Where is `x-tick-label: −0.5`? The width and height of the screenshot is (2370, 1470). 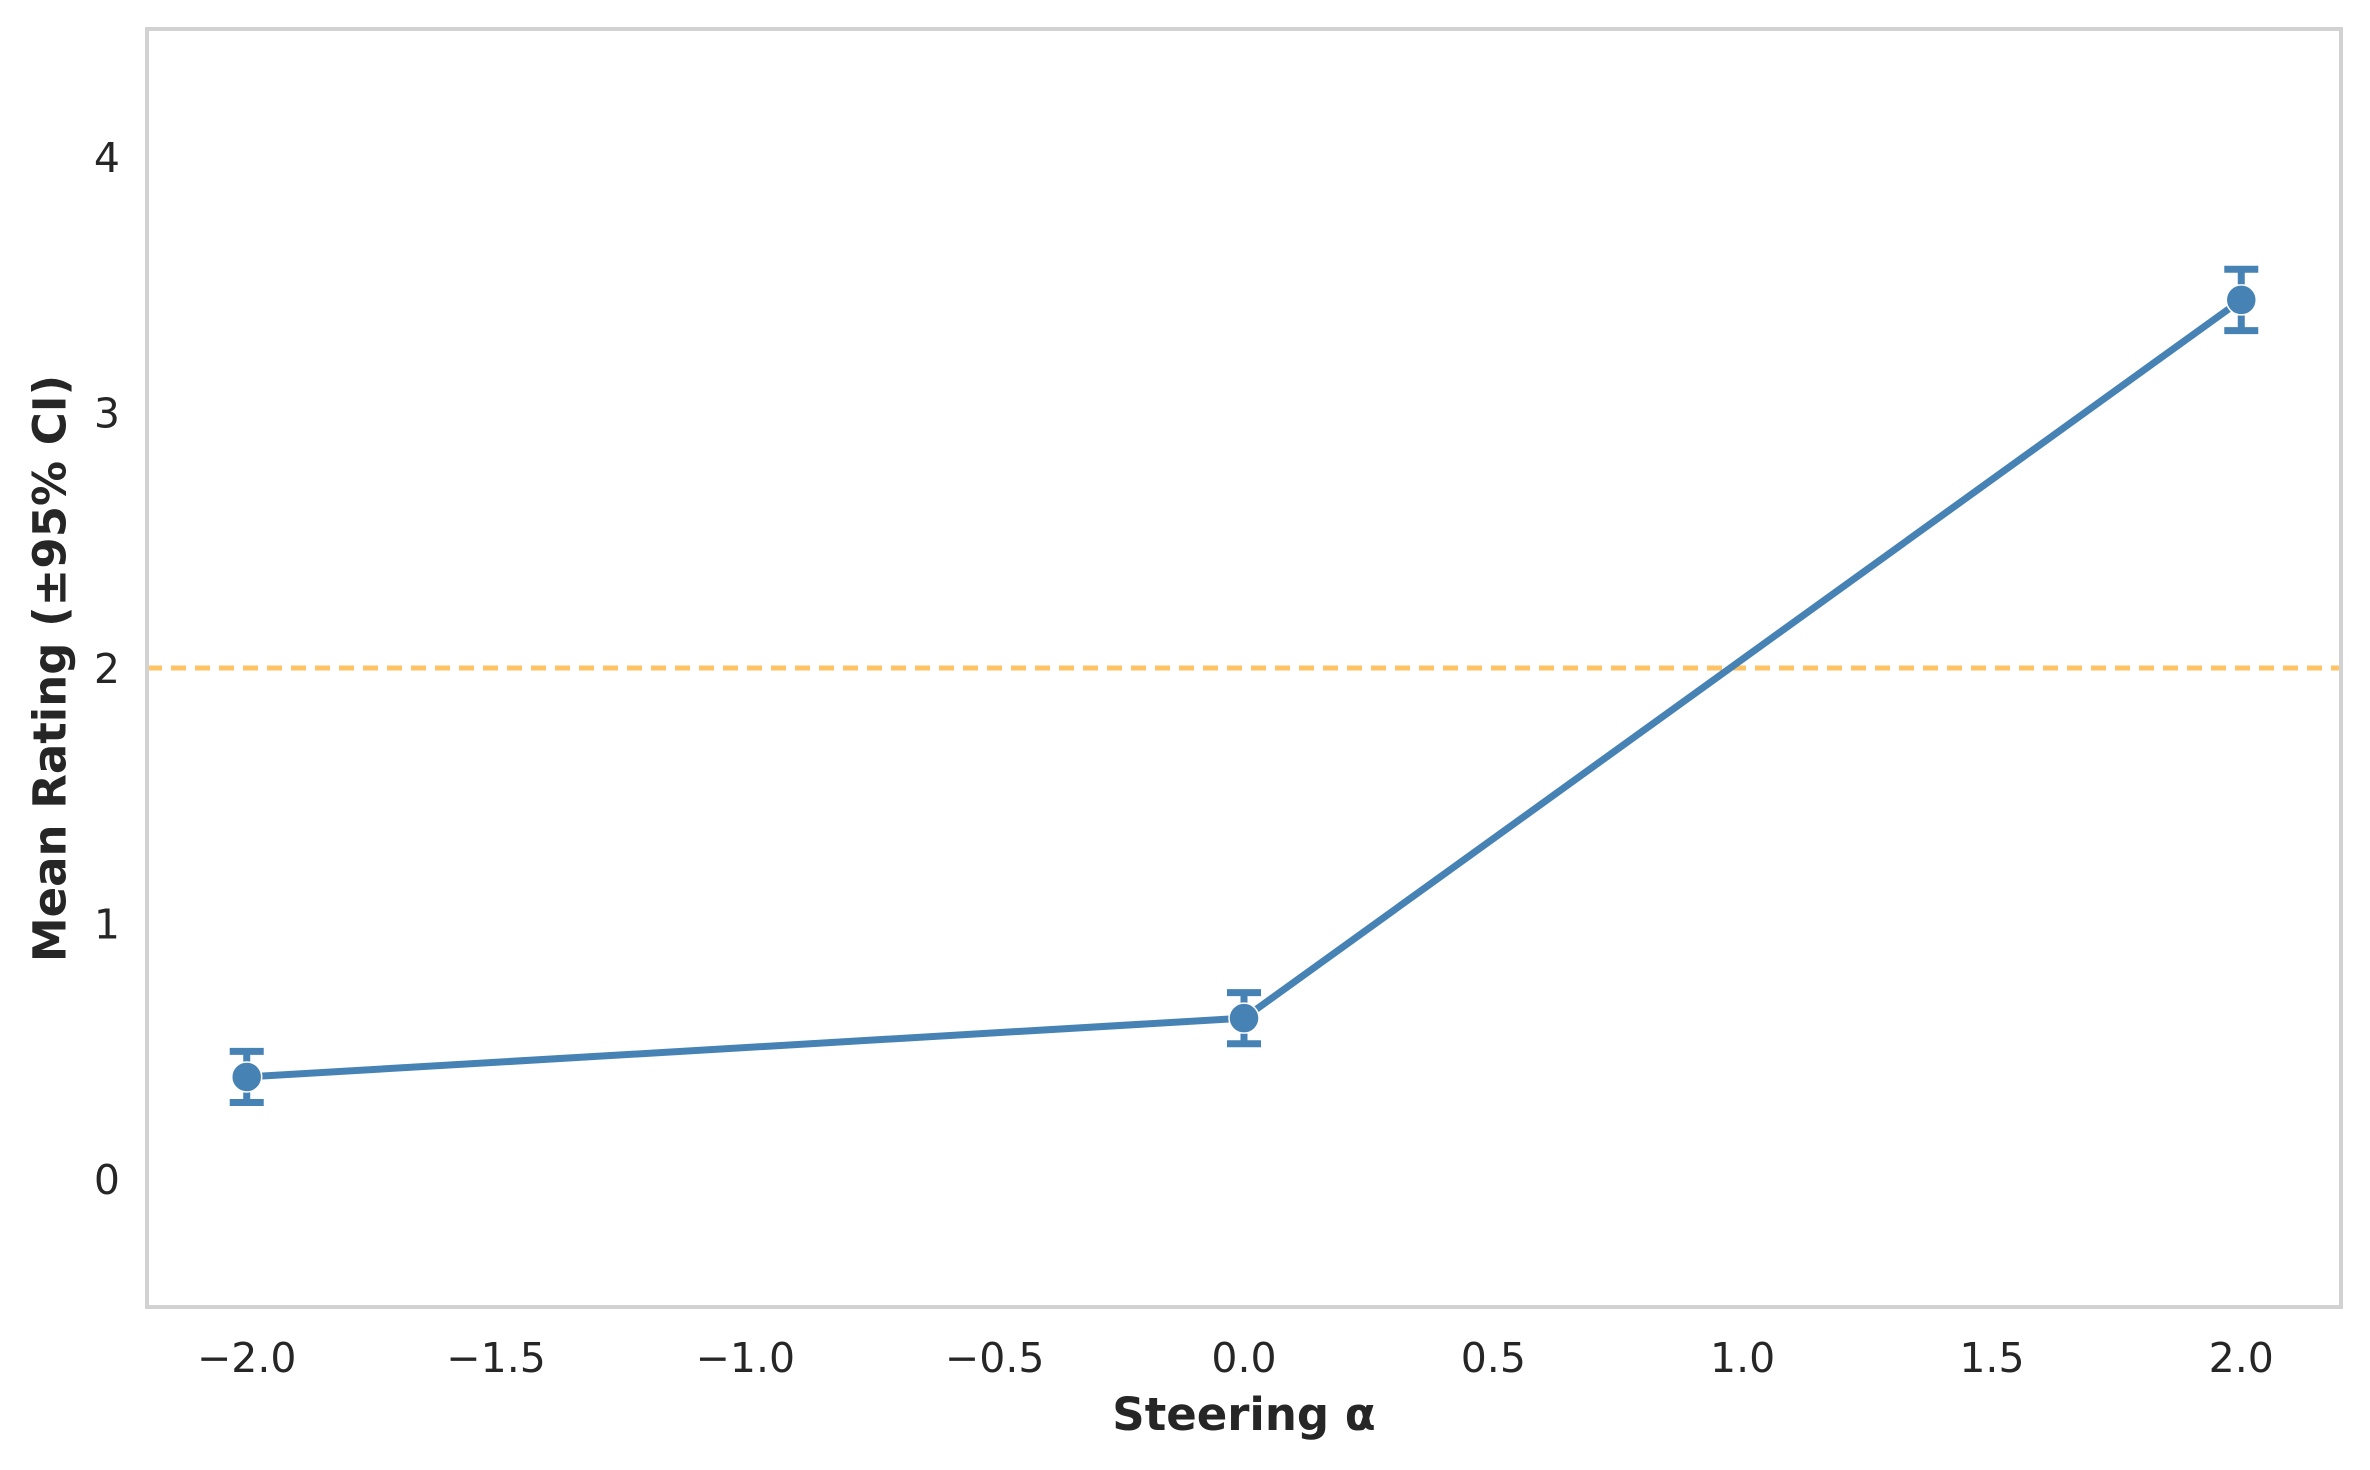 x-tick-label: −0.5 is located at coordinates (995, 1358).